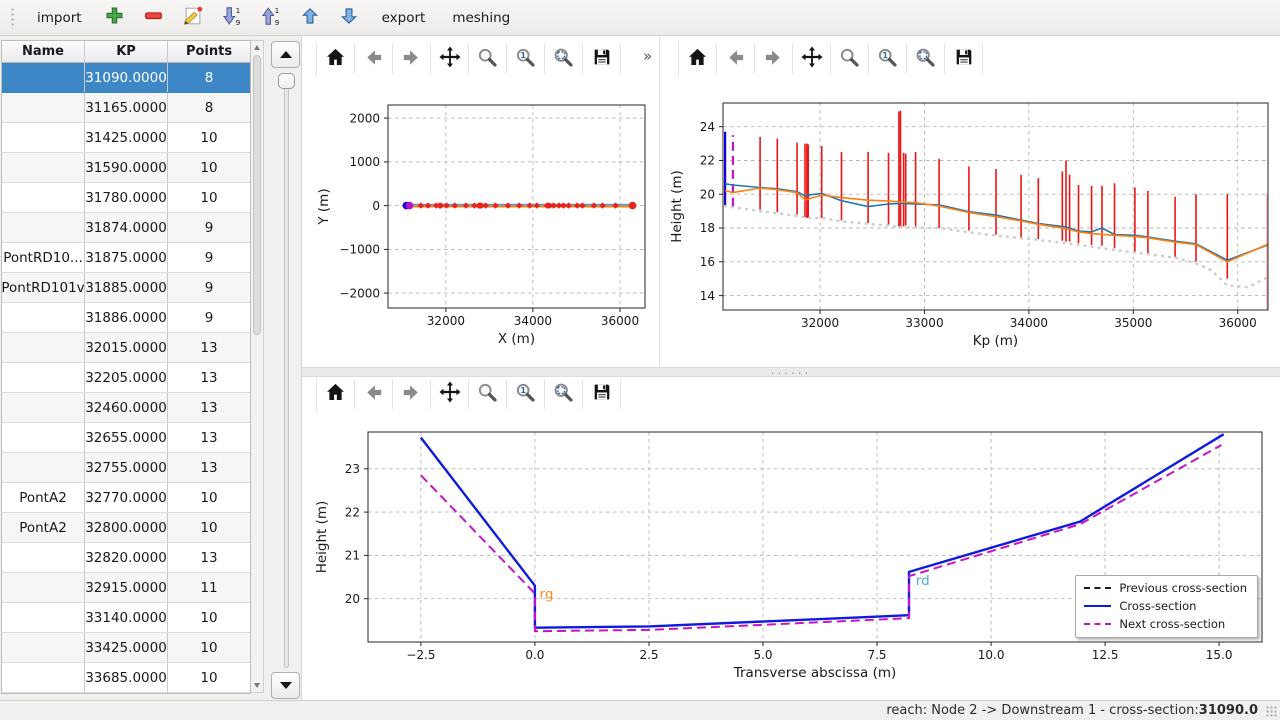 The height and width of the screenshot is (720, 1280). What do you see at coordinates (126, 528) in the screenshot?
I see `table-row: PontA2 32800.0000 10` at bounding box center [126, 528].